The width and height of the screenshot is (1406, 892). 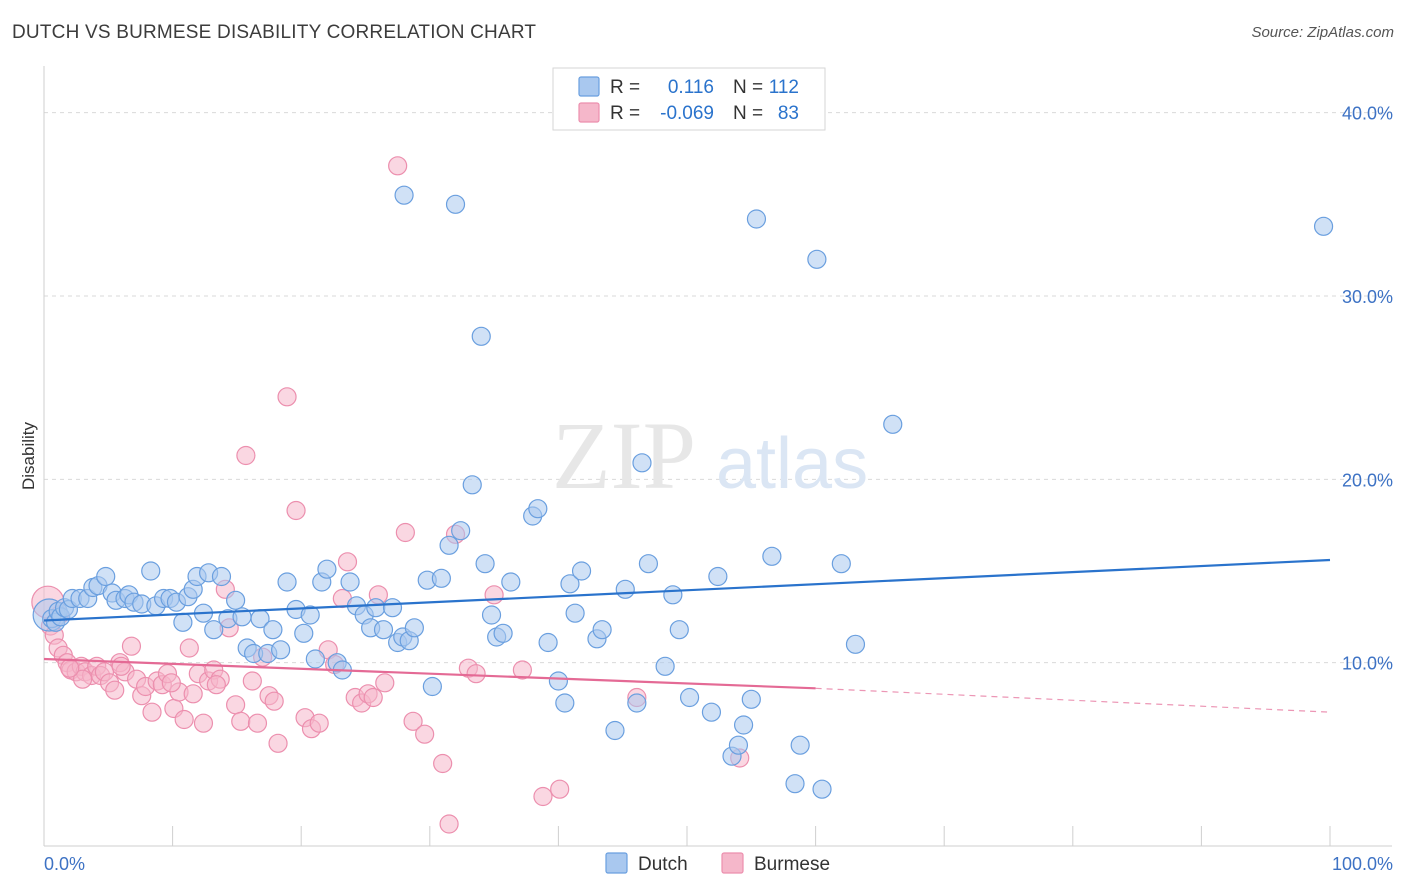 What do you see at coordinates (1367, 664) in the screenshot?
I see `y-tick-label-10: 10.0%` at bounding box center [1367, 664].